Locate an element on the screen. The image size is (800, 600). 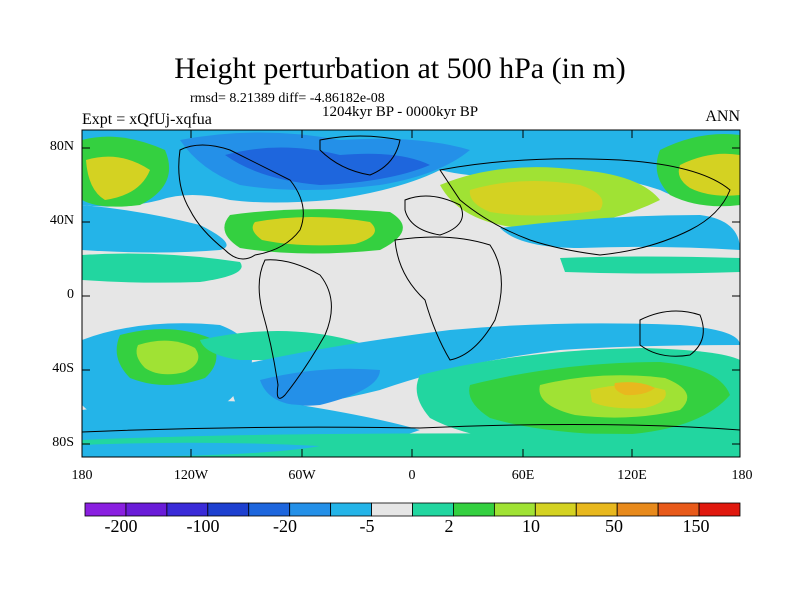
colorbar-label: -20 is located at coordinates (285, 526).